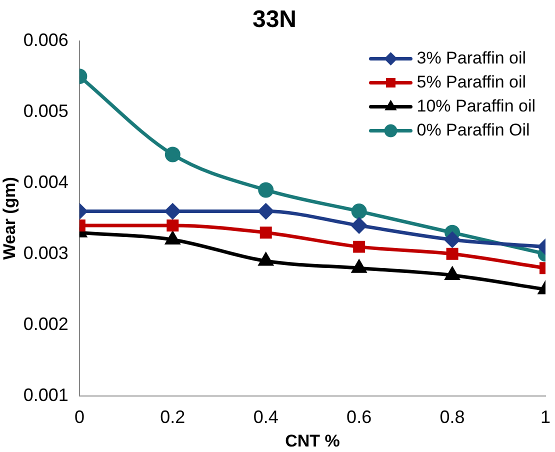 This screenshot has width=555, height=452. What do you see at coordinates (173, 416) in the screenshot?
I see `x-tick-label: 0.2` at bounding box center [173, 416].